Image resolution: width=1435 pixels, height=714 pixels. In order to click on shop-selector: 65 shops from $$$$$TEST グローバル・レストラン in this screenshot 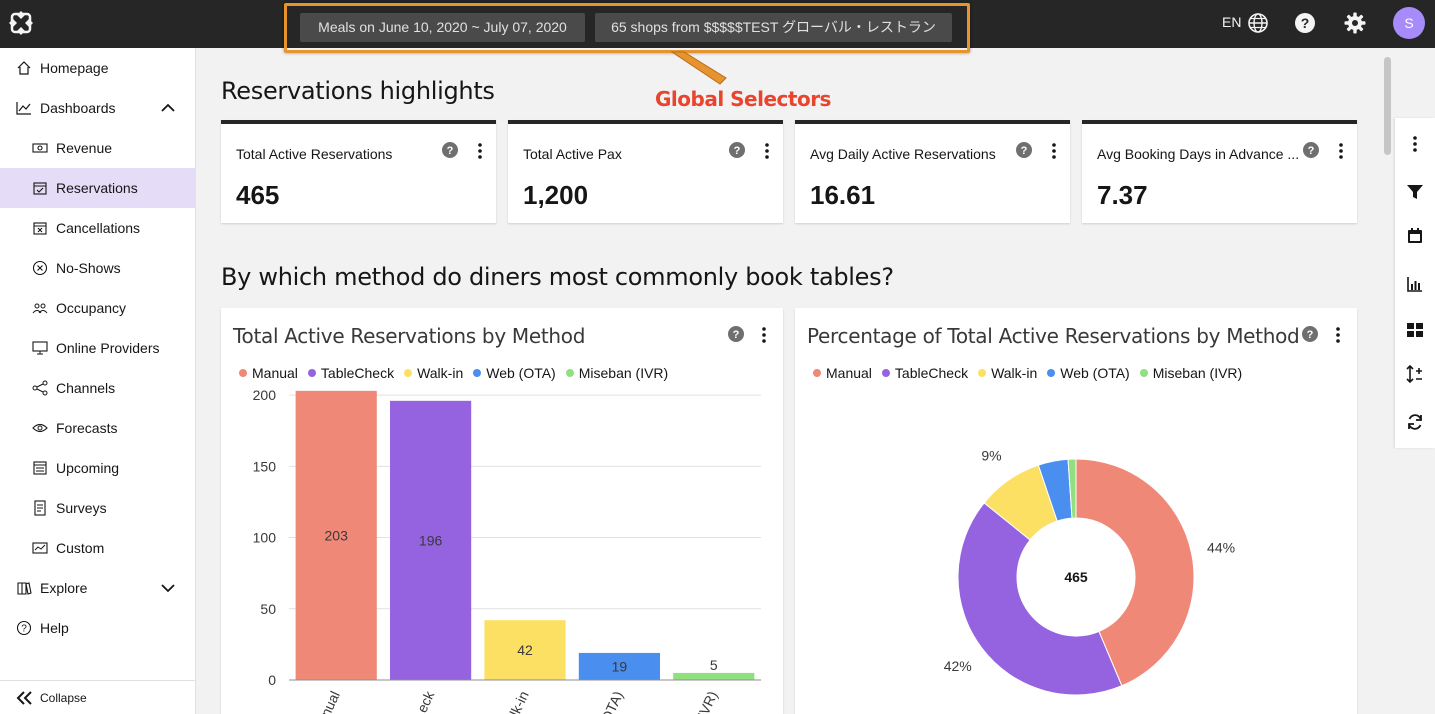, I will do `click(773, 27)`.